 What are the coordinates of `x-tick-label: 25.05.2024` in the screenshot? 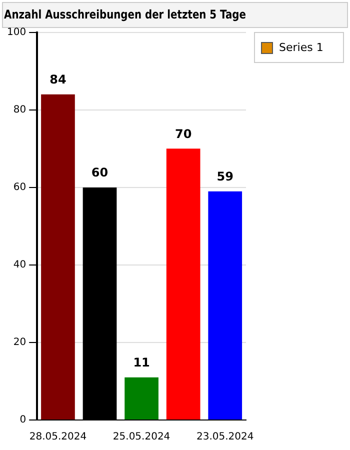 It's located at (141, 437).